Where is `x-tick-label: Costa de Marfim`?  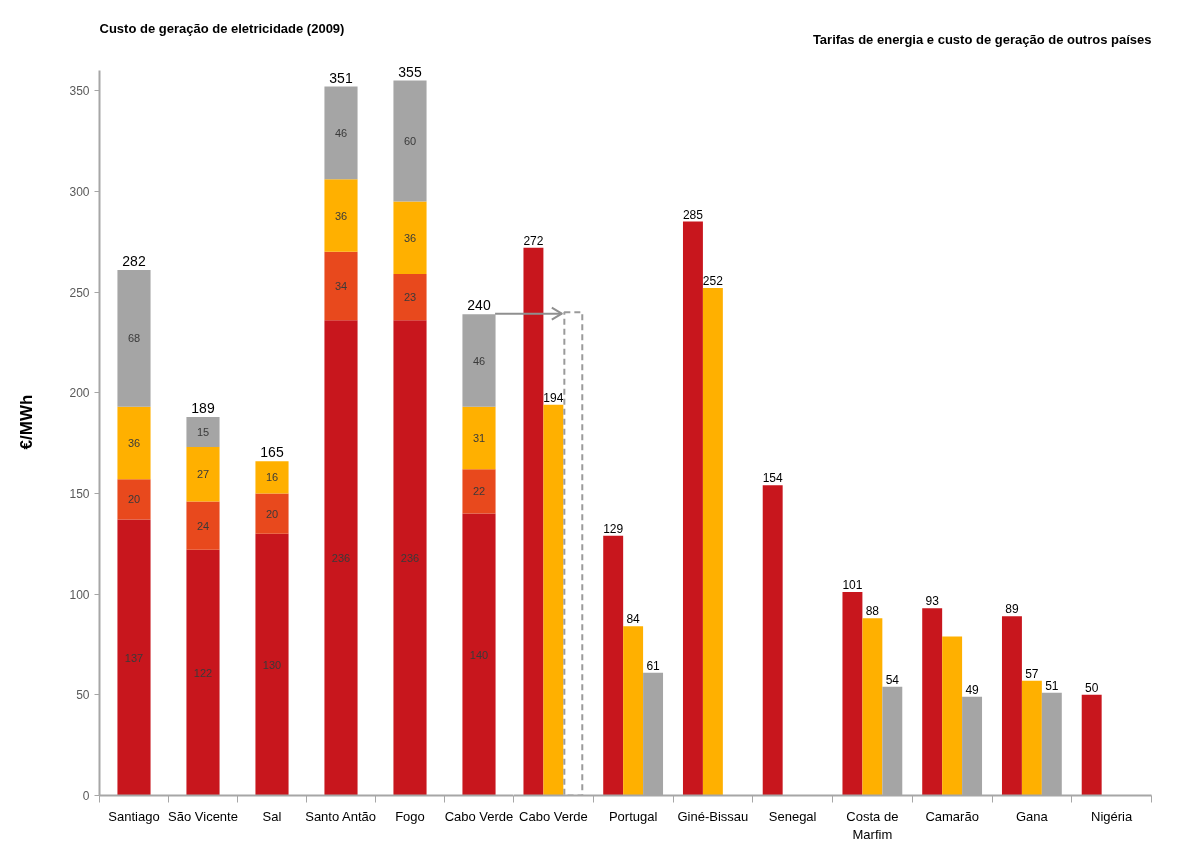 x-tick-label: Costa de Marfim is located at coordinates (872, 825).